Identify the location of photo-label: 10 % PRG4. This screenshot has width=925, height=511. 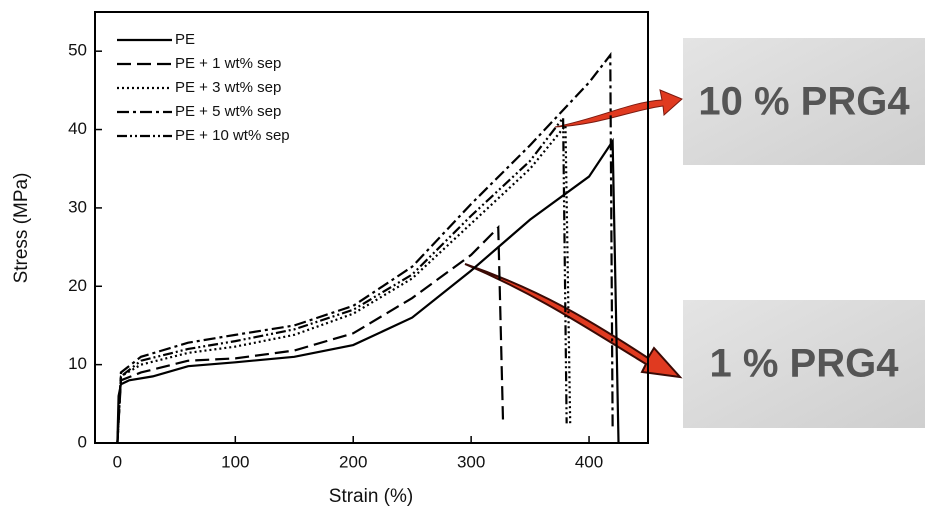
(804, 102).